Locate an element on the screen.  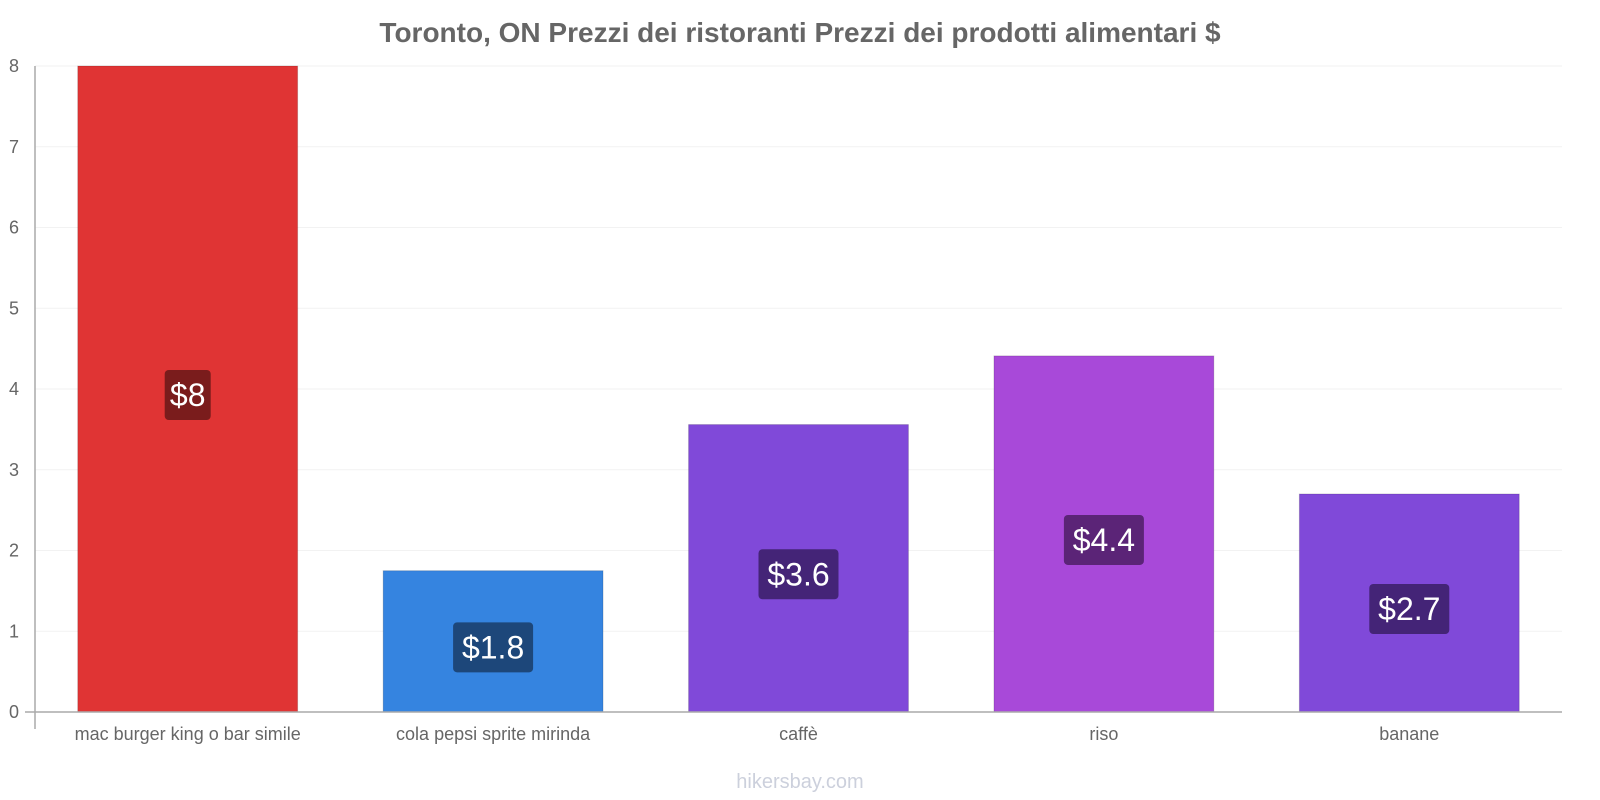
source-watermark: hikersbay.com is located at coordinates (799, 782).